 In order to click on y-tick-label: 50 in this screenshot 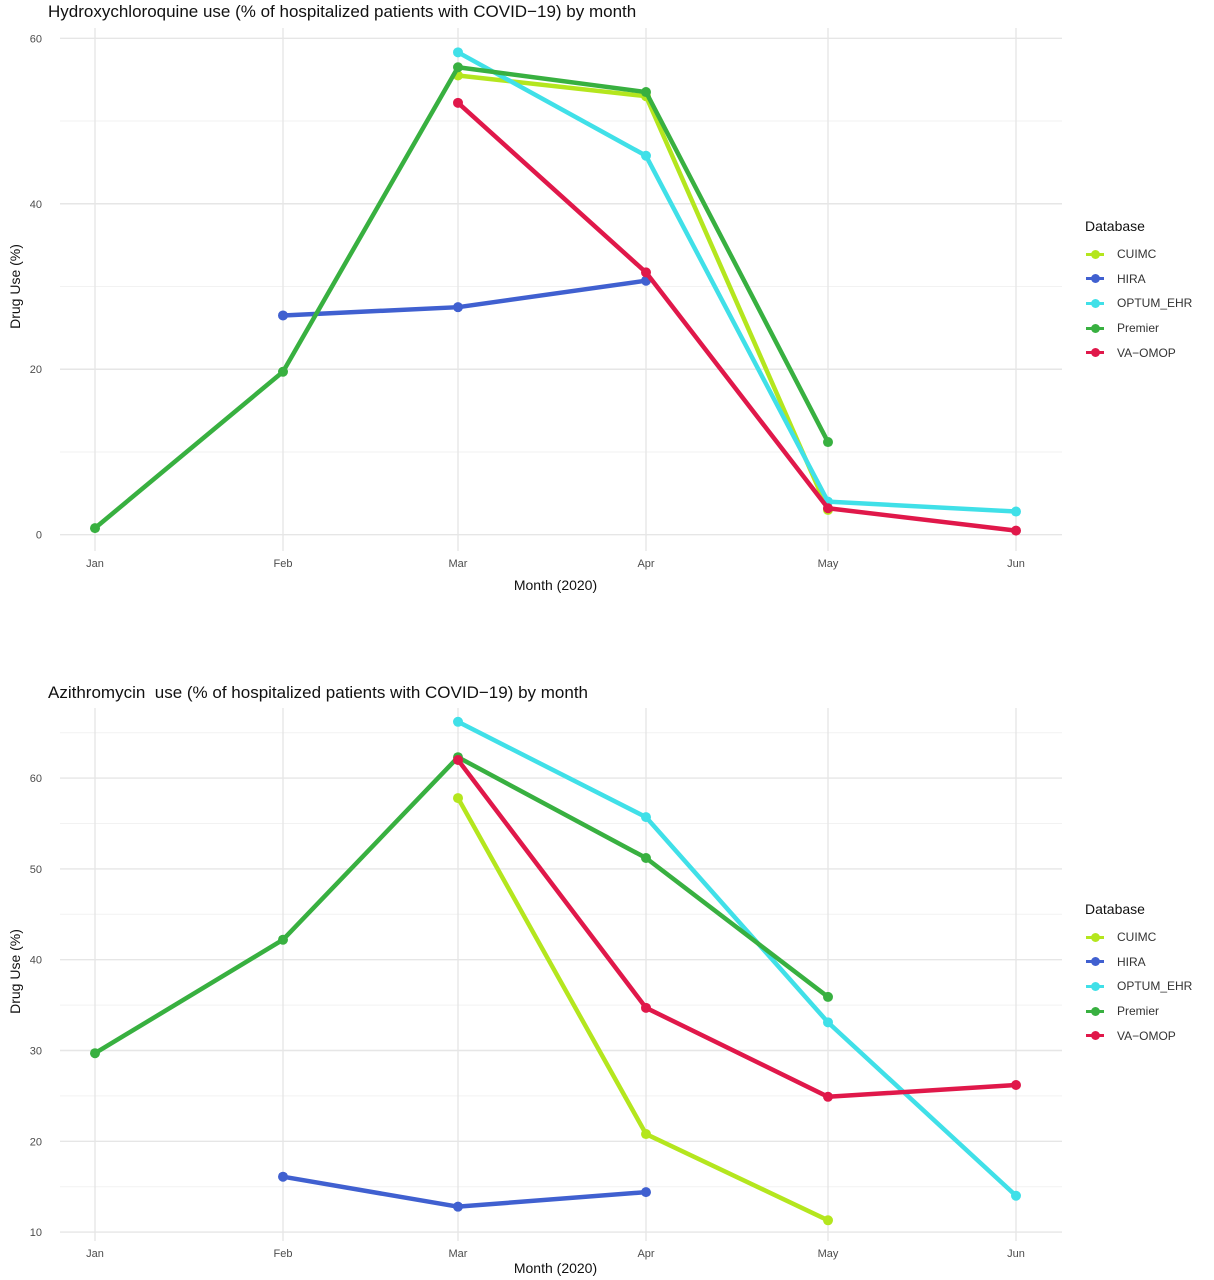, I will do `click(36, 870)`.